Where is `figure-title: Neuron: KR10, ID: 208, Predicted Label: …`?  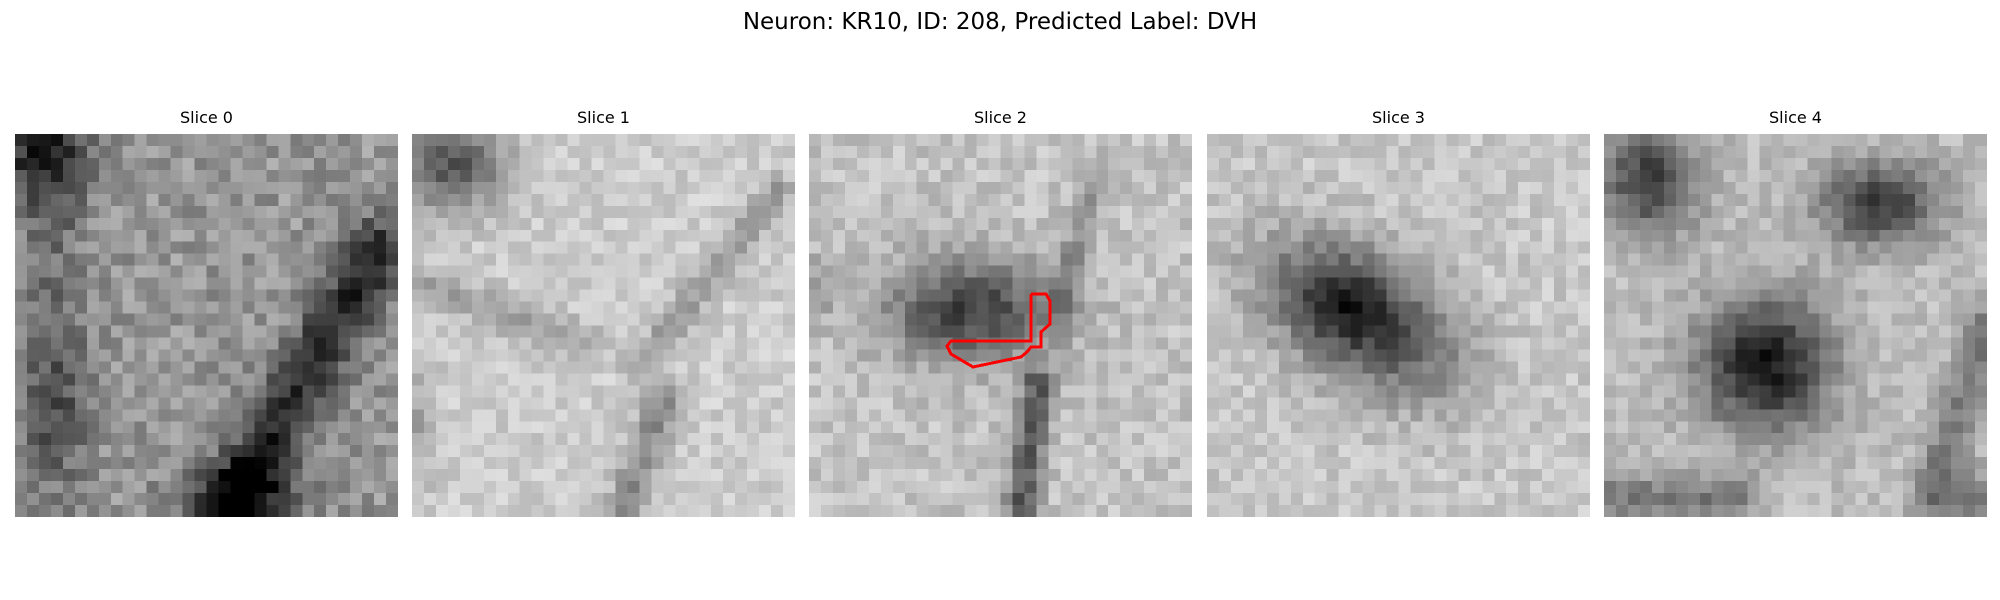 figure-title: Neuron: KR10, ID: 208, Predicted Label: … is located at coordinates (1000, 22).